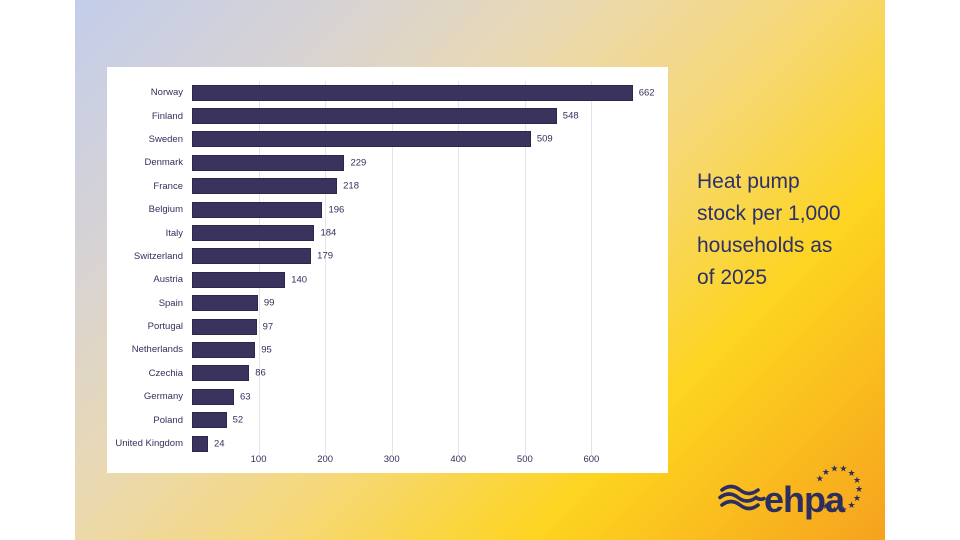 The height and width of the screenshot is (540, 960). Describe the element at coordinates (269, 303) in the screenshot. I see `value-label: 99` at that location.